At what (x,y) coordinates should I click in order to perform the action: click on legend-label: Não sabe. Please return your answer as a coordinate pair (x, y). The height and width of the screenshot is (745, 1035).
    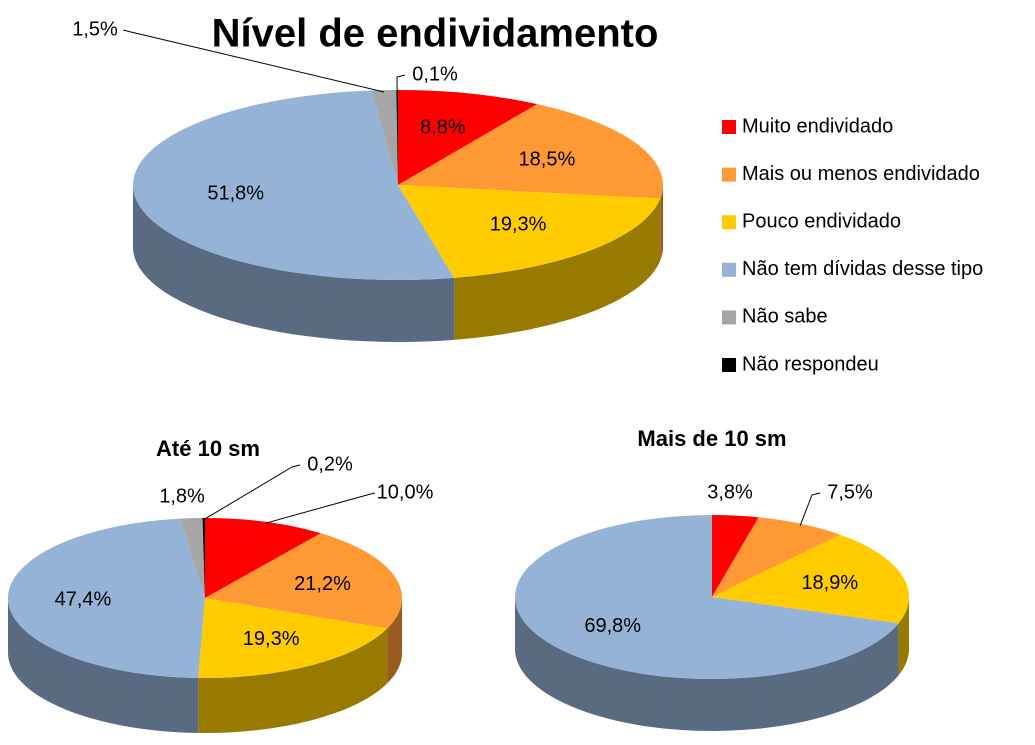
    Looking at the image, I should click on (785, 317).